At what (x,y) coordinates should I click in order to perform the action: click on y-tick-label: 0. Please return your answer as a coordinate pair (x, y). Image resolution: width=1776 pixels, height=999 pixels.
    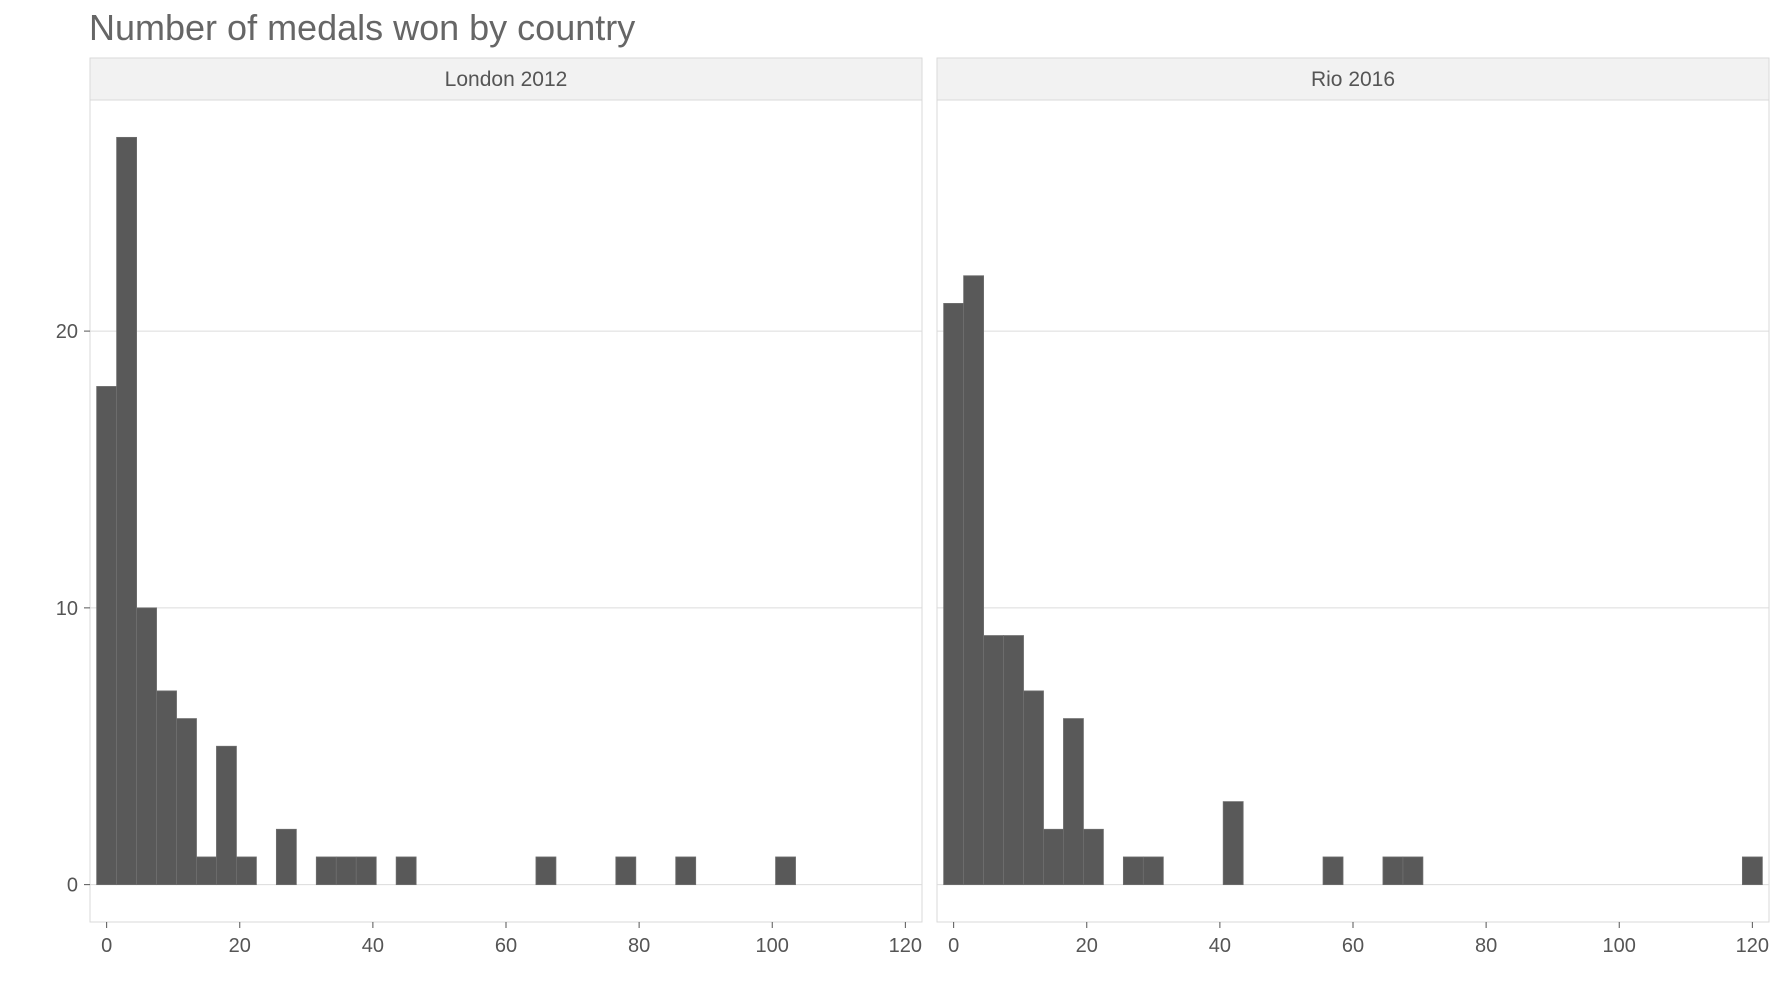
    Looking at the image, I should click on (72, 886).